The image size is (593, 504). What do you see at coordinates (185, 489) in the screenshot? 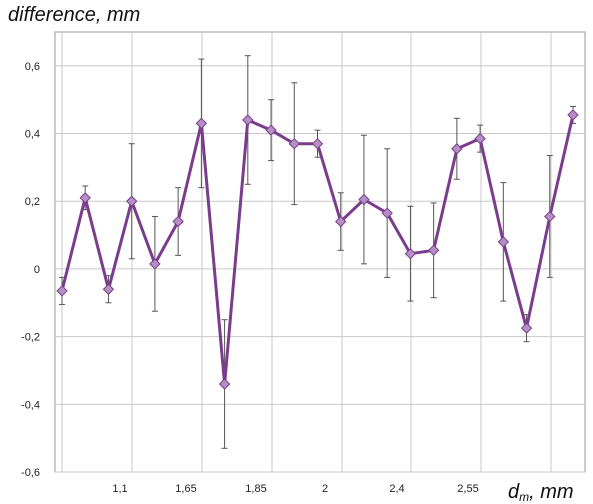
I see `x-tick-label: 1,65` at bounding box center [185, 489].